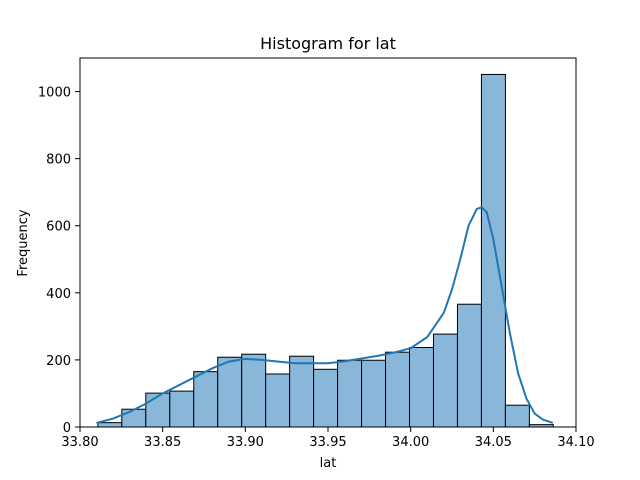 Image resolution: width=640 pixels, height=480 pixels. I want to click on y-tick-label: 400, so click(58, 294).